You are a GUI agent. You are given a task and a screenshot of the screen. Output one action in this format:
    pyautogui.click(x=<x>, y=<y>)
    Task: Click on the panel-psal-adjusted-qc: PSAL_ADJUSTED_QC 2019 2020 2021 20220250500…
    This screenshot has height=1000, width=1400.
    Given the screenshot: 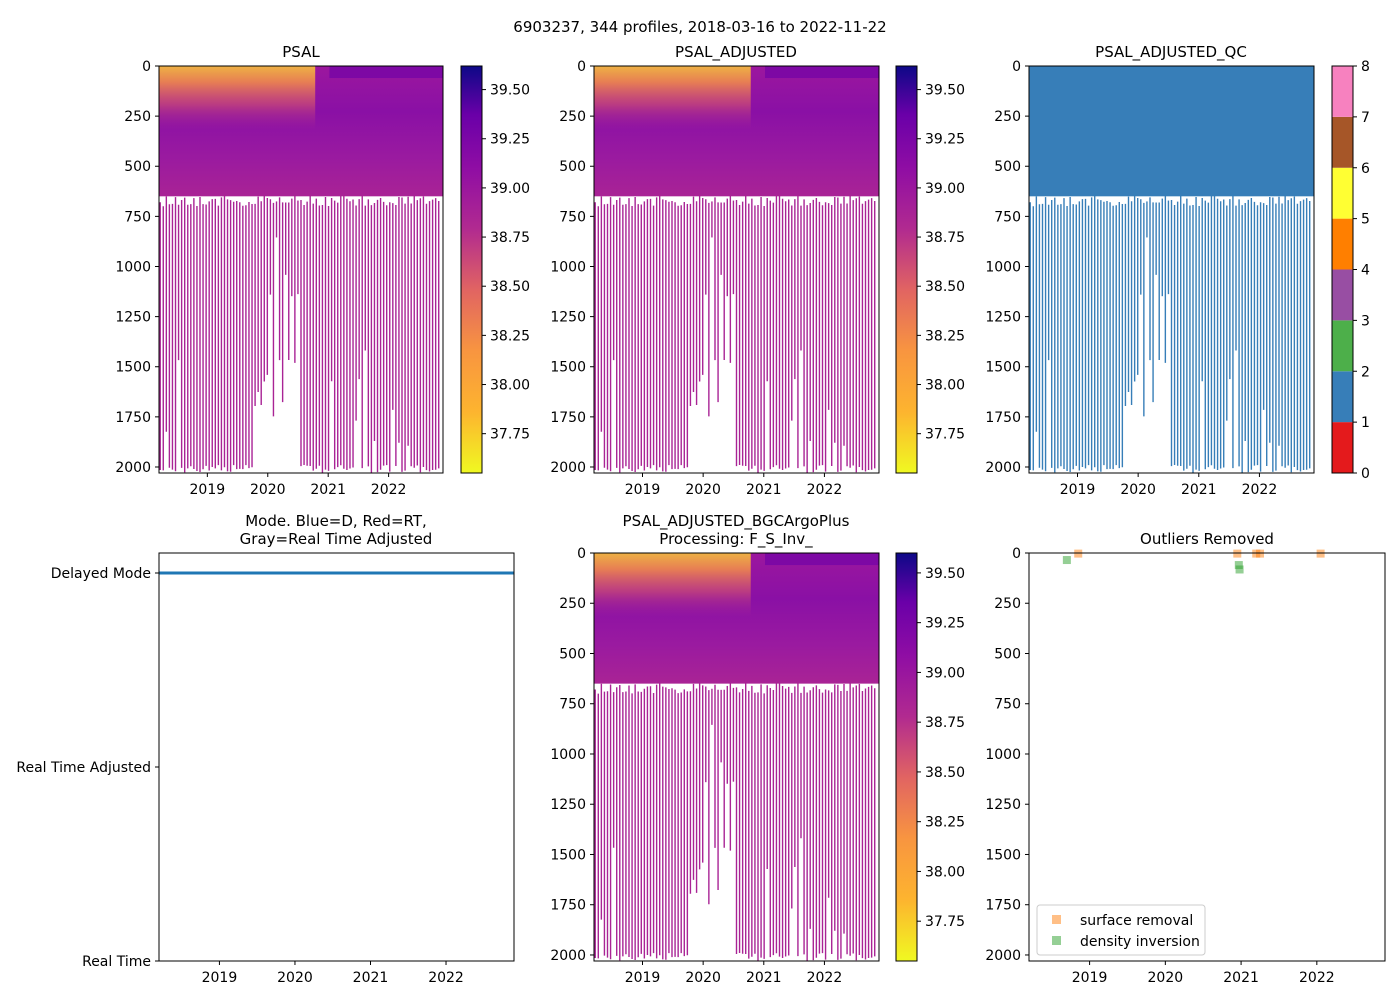 What is the action you would take?
    pyautogui.click(x=1177, y=270)
    